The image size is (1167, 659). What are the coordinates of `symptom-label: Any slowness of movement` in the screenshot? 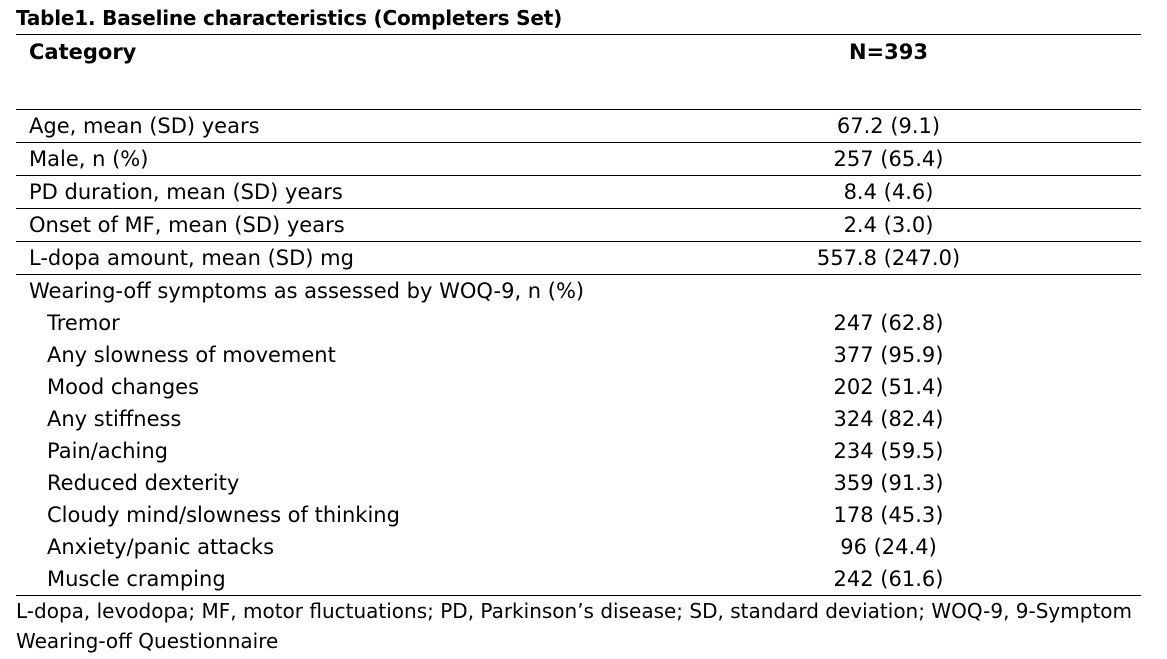 It's located at (191, 354).